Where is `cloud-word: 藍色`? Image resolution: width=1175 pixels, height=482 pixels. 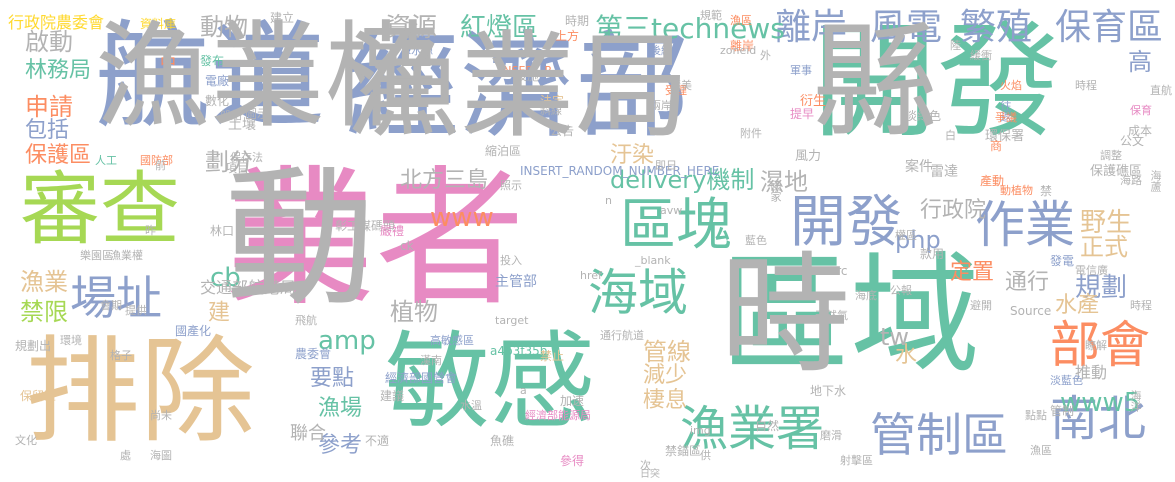 cloud-word: 藍色 is located at coordinates (756, 240).